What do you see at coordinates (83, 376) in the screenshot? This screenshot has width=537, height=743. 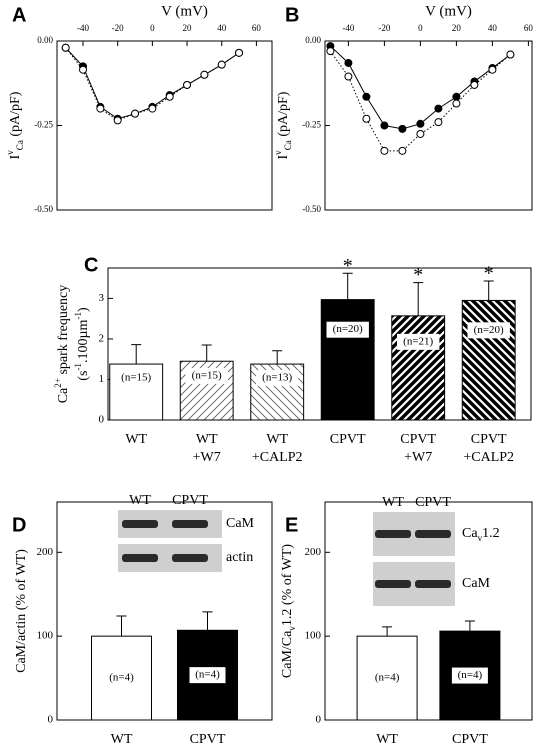 I see `label-part: (s` at bounding box center [83, 376].